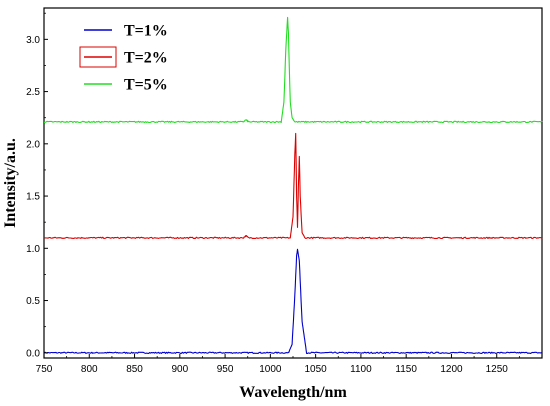  Describe the element at coordinates (146, 31) in the screenshot. I see `legend-label: T=1%` at that location.